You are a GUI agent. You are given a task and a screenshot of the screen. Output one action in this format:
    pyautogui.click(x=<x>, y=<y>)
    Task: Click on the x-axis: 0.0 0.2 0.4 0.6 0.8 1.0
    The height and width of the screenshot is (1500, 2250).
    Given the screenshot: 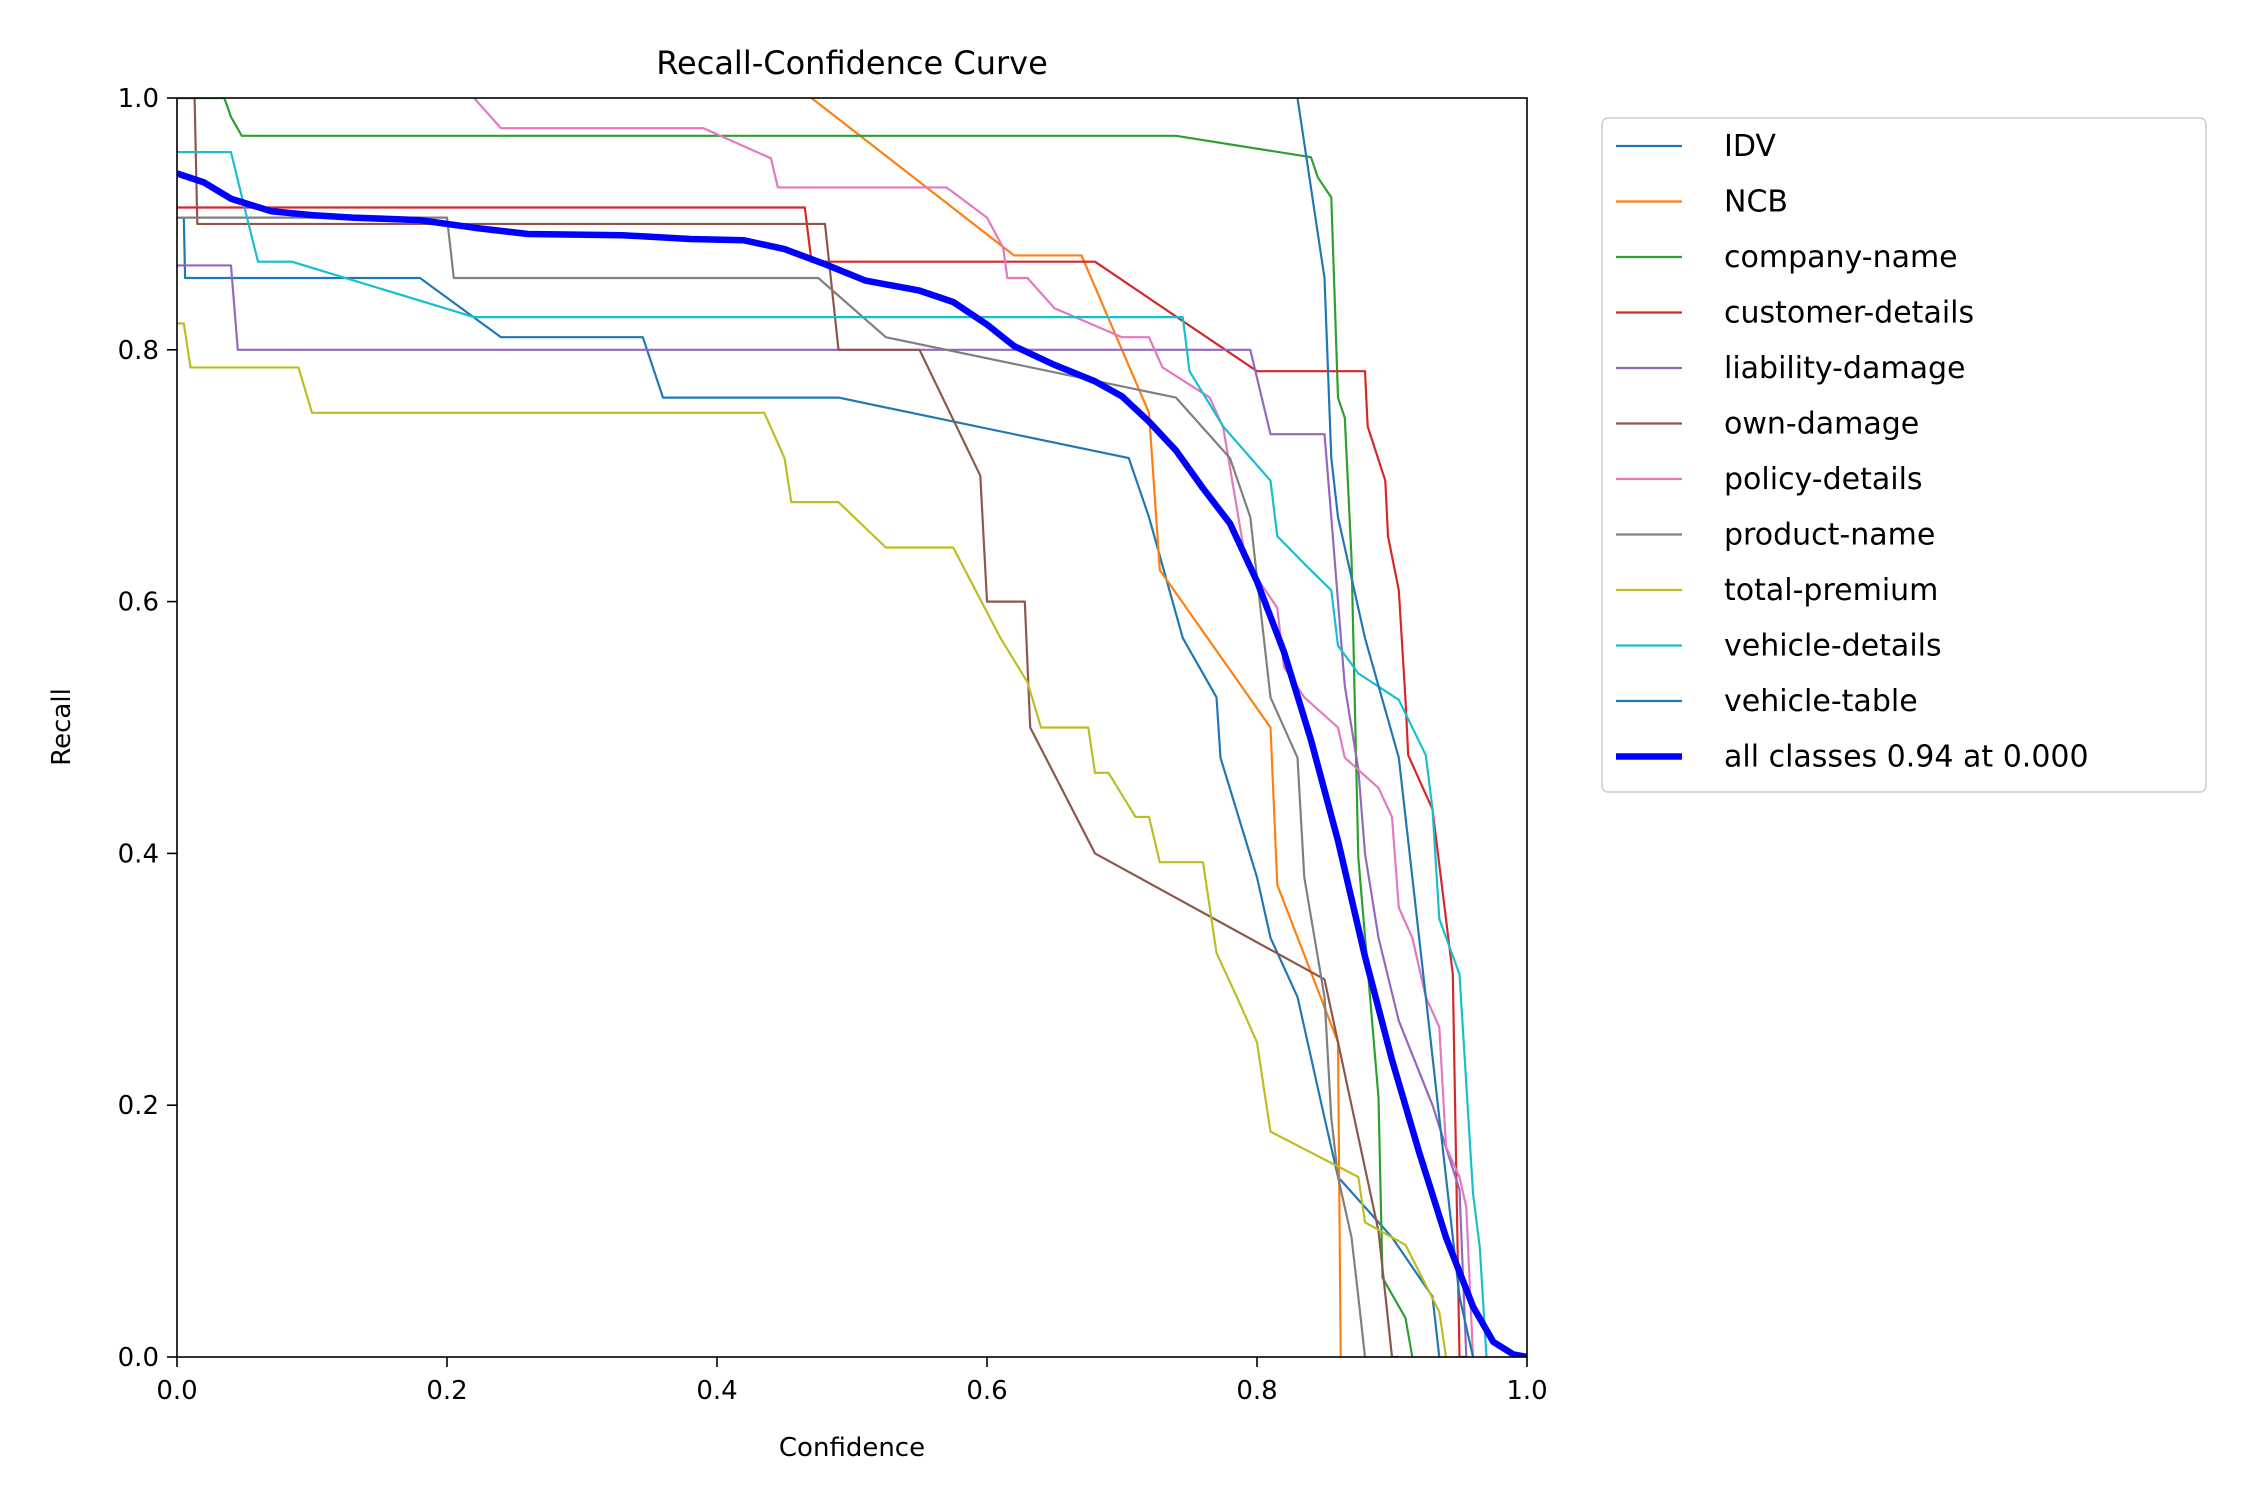 What is the action you would take?
    pyautogui.click(x=852, y=1381)
    